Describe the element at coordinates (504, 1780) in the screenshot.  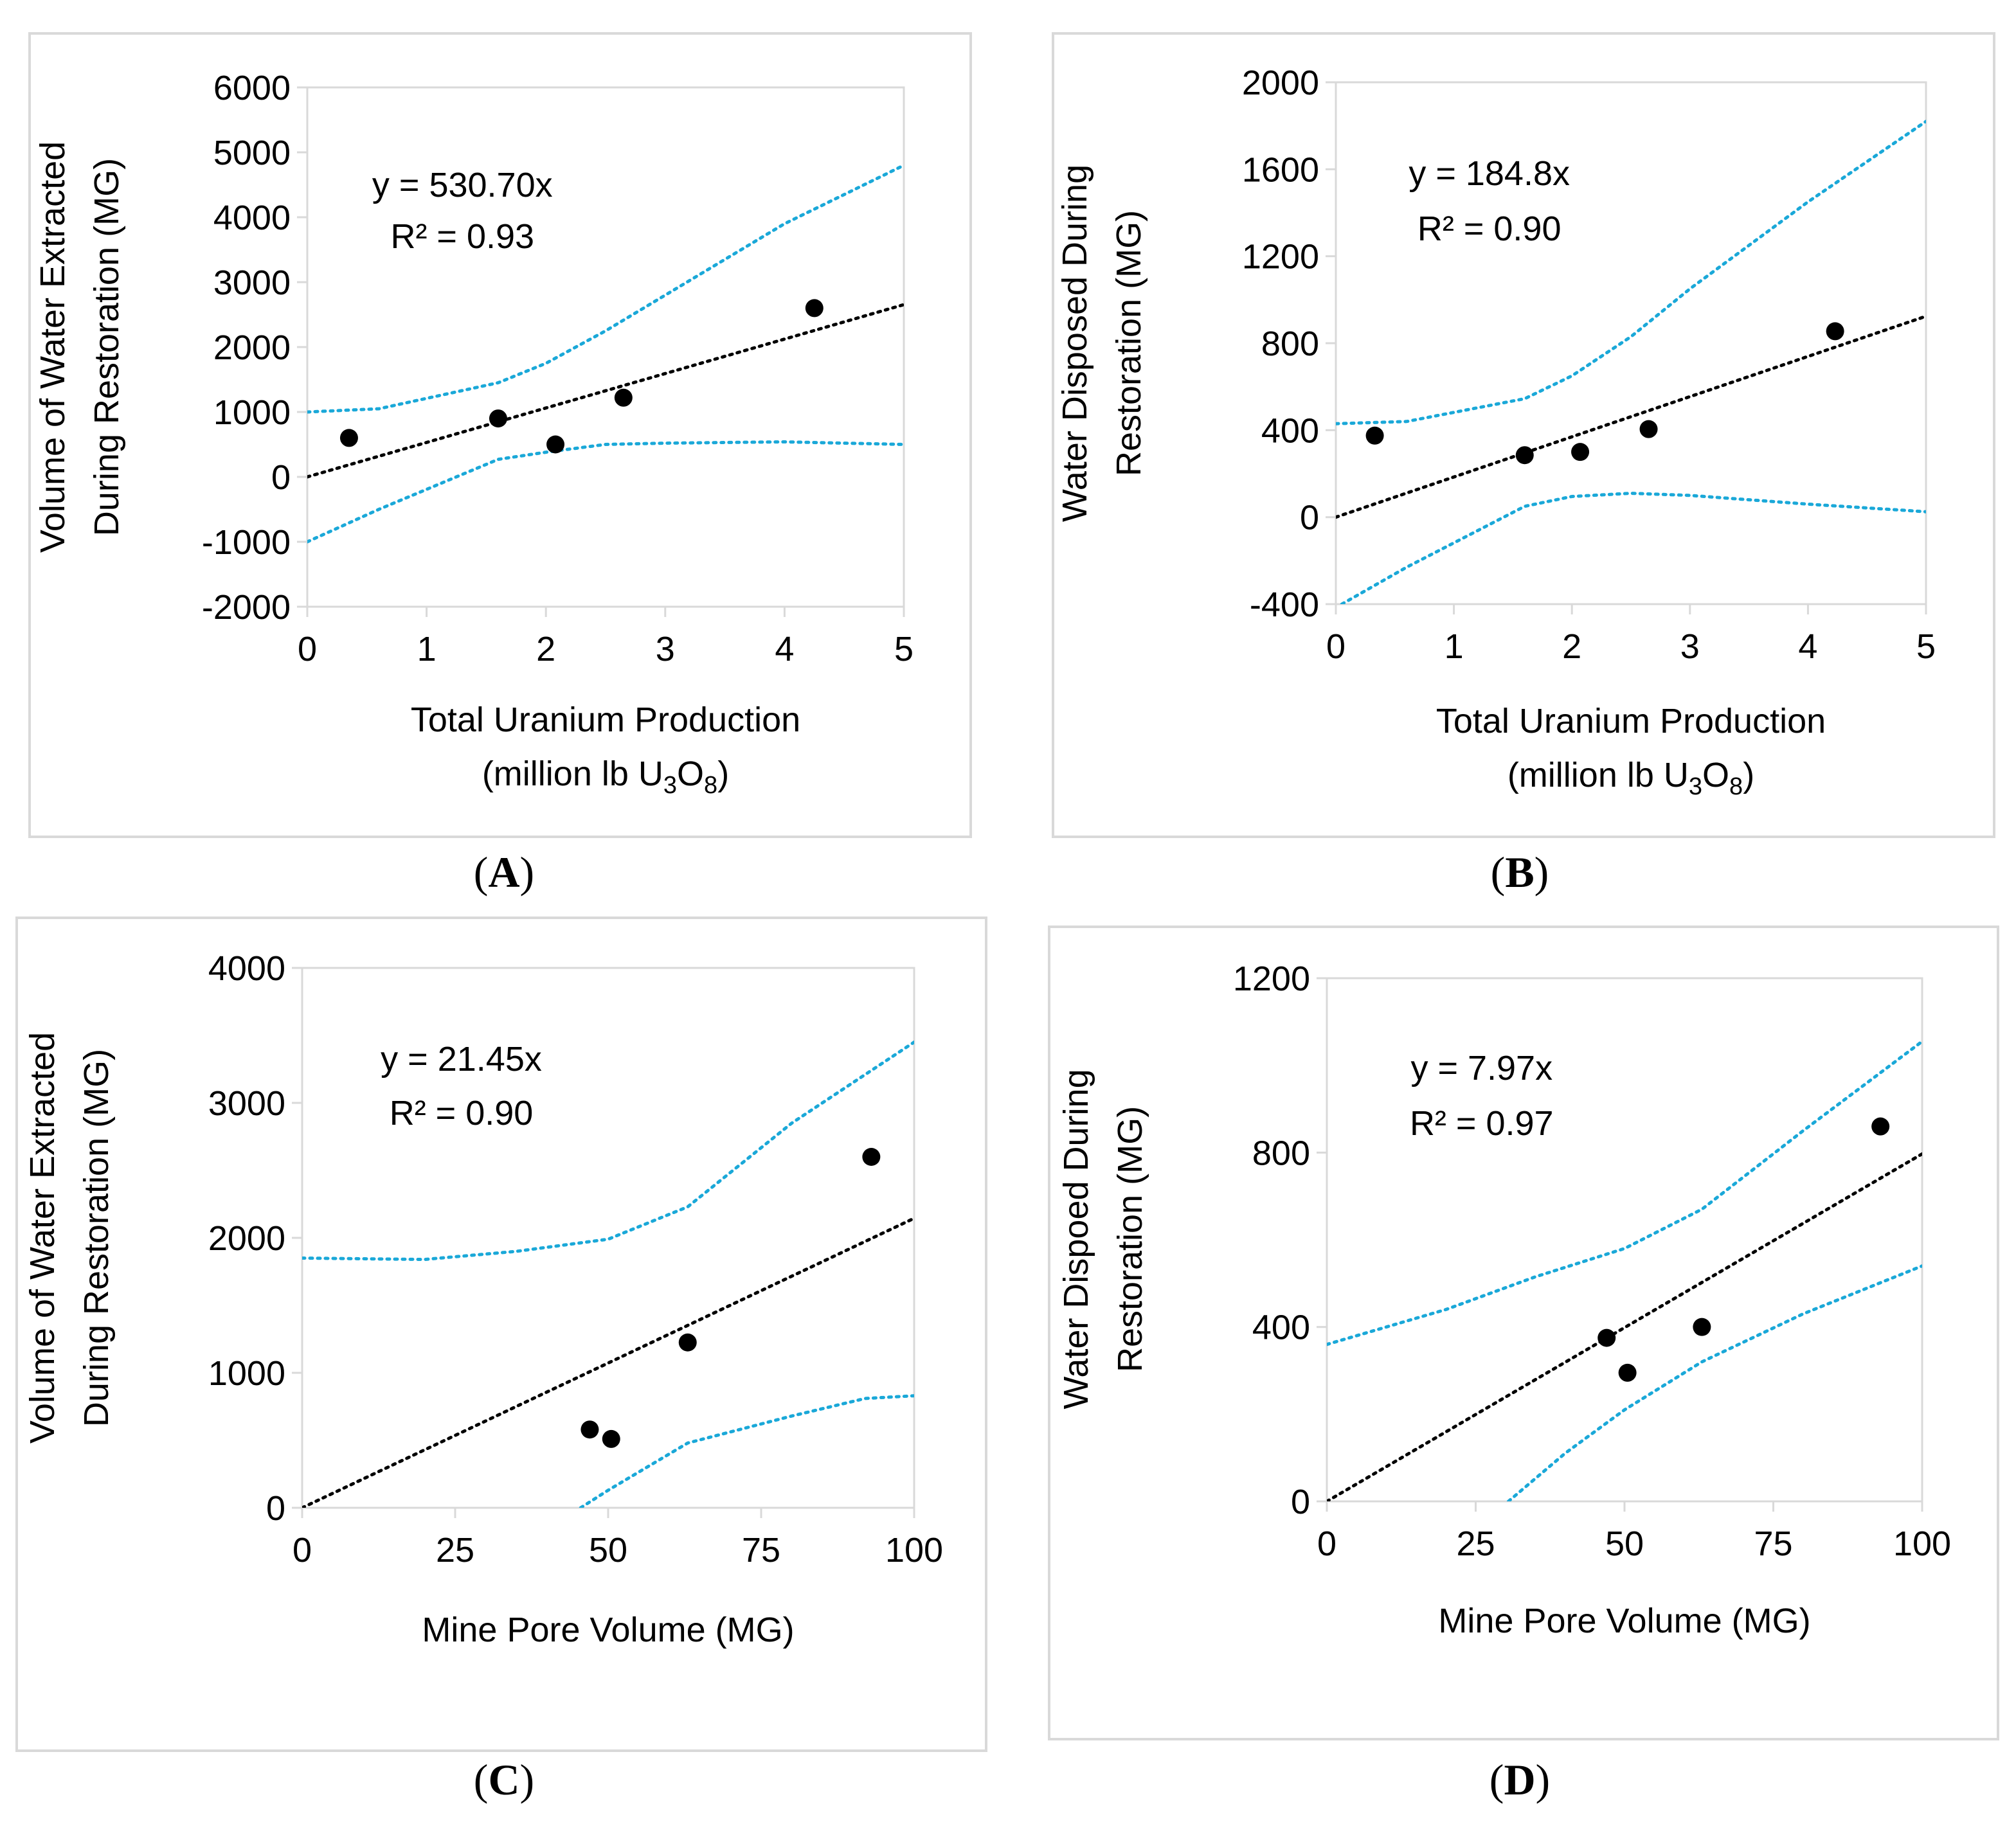
I see `panel-label: (C)` at that location.